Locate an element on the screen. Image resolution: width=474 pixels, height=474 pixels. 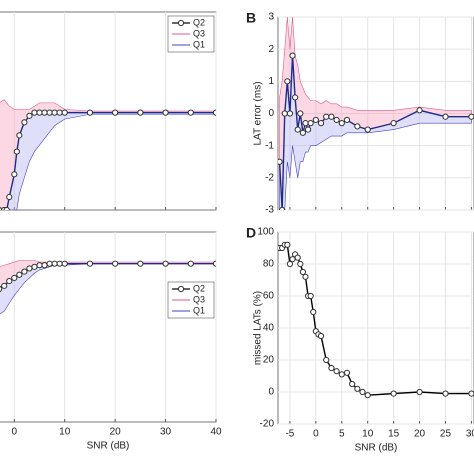
y-tick-label: 20 is located at coordinates (269, 360).